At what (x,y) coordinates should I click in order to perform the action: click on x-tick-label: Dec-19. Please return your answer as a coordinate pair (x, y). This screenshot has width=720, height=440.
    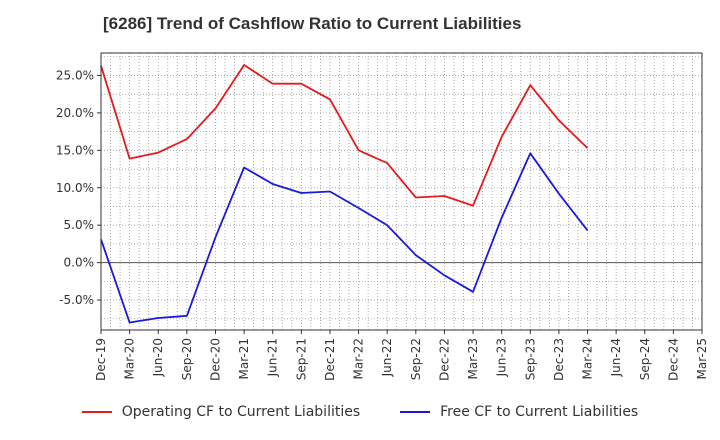
    Looking at the image, I should click on (101, 359).